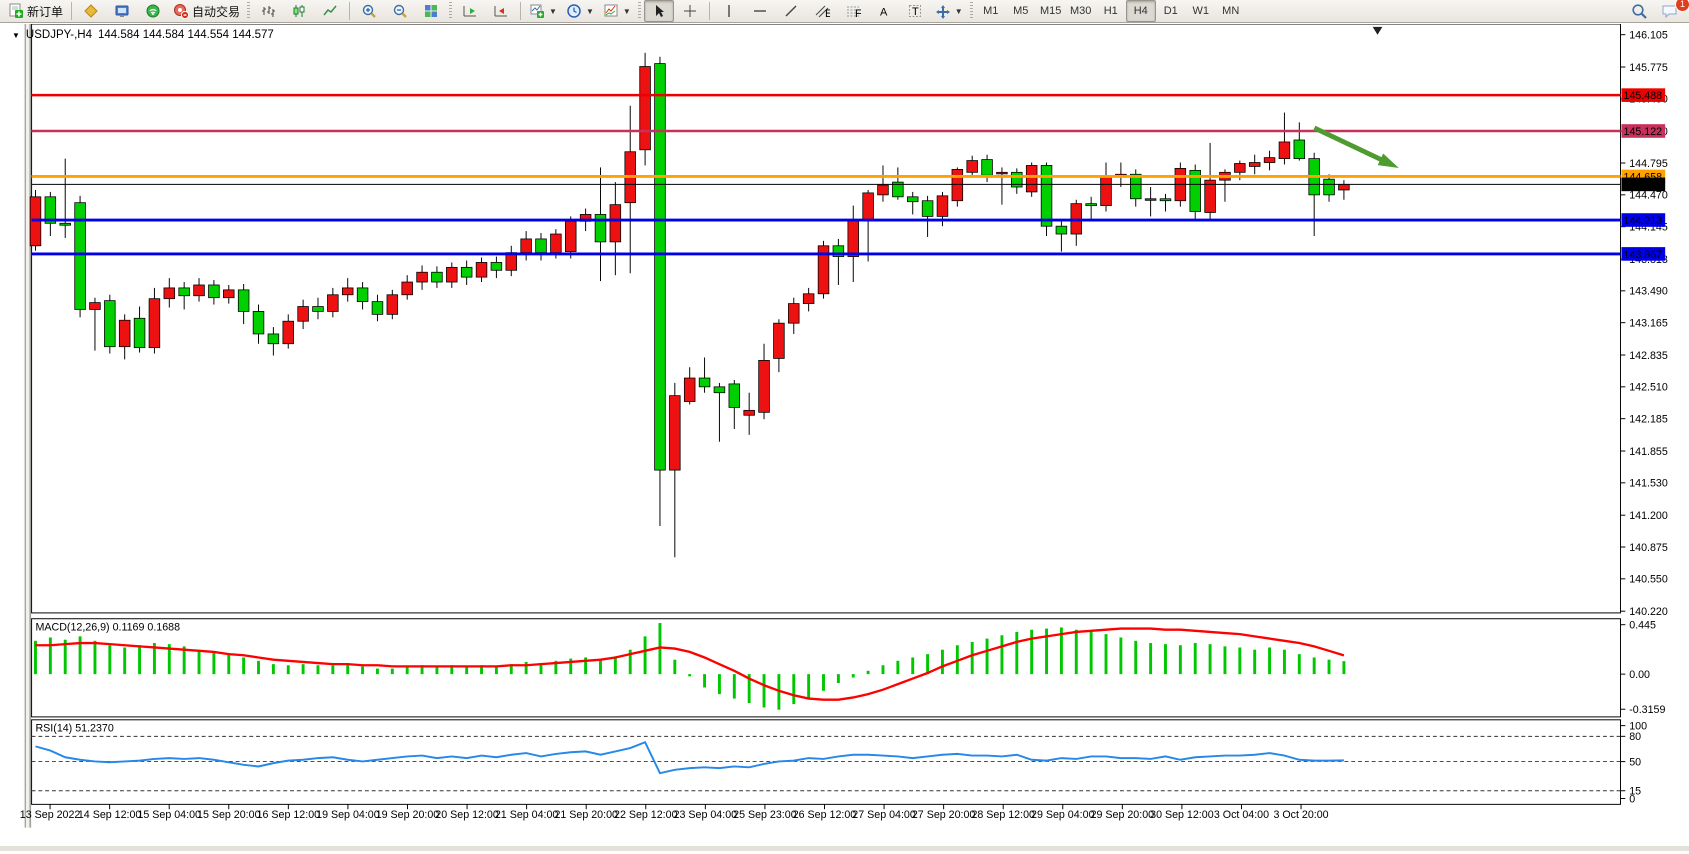 The image size is (1689, 854). What do you see at coordinates (949, 11) in the screenshot?
I see `arrows-tool-button: ▼` at bounding box center [949, 11].